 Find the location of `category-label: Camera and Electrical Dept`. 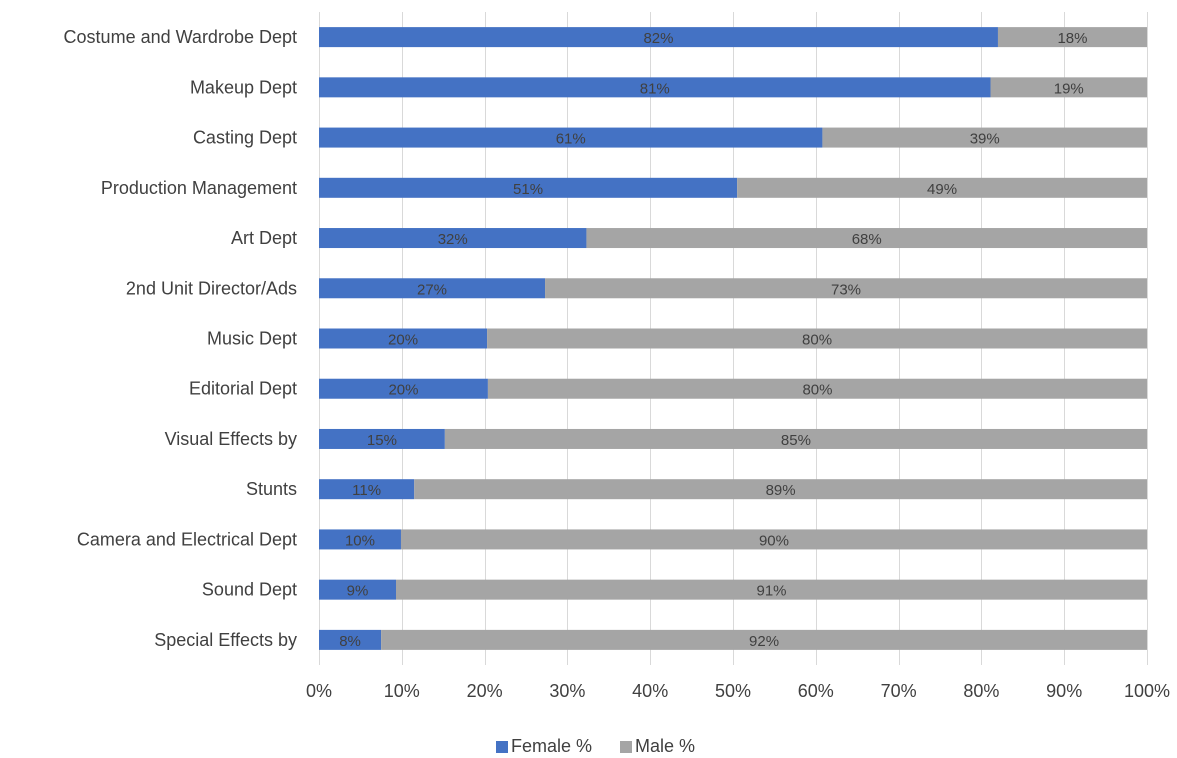

category-label: Camera and Electrical Dept is located at coordinates (187, 539).